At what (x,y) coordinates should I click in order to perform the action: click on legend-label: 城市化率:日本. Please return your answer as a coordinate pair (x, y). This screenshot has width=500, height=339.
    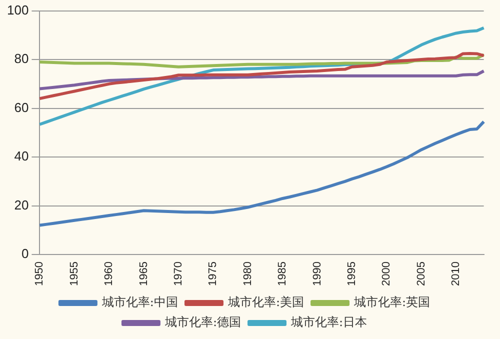
    Looking at the image, I should click on (329, 322).